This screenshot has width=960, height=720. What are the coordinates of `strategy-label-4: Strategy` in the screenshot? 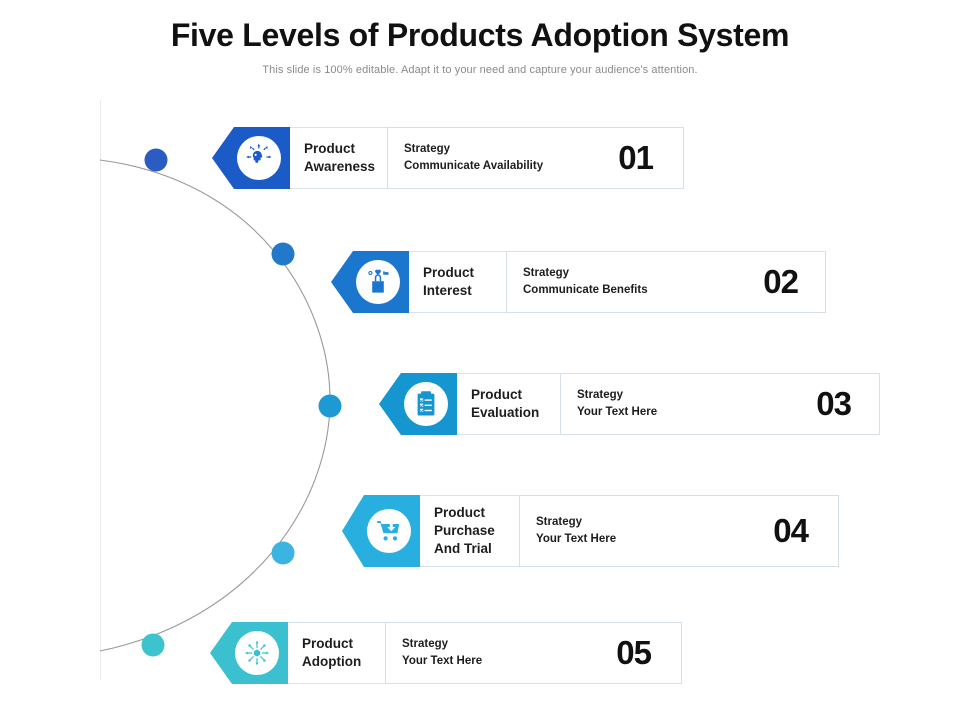 It's located at (559, 522).